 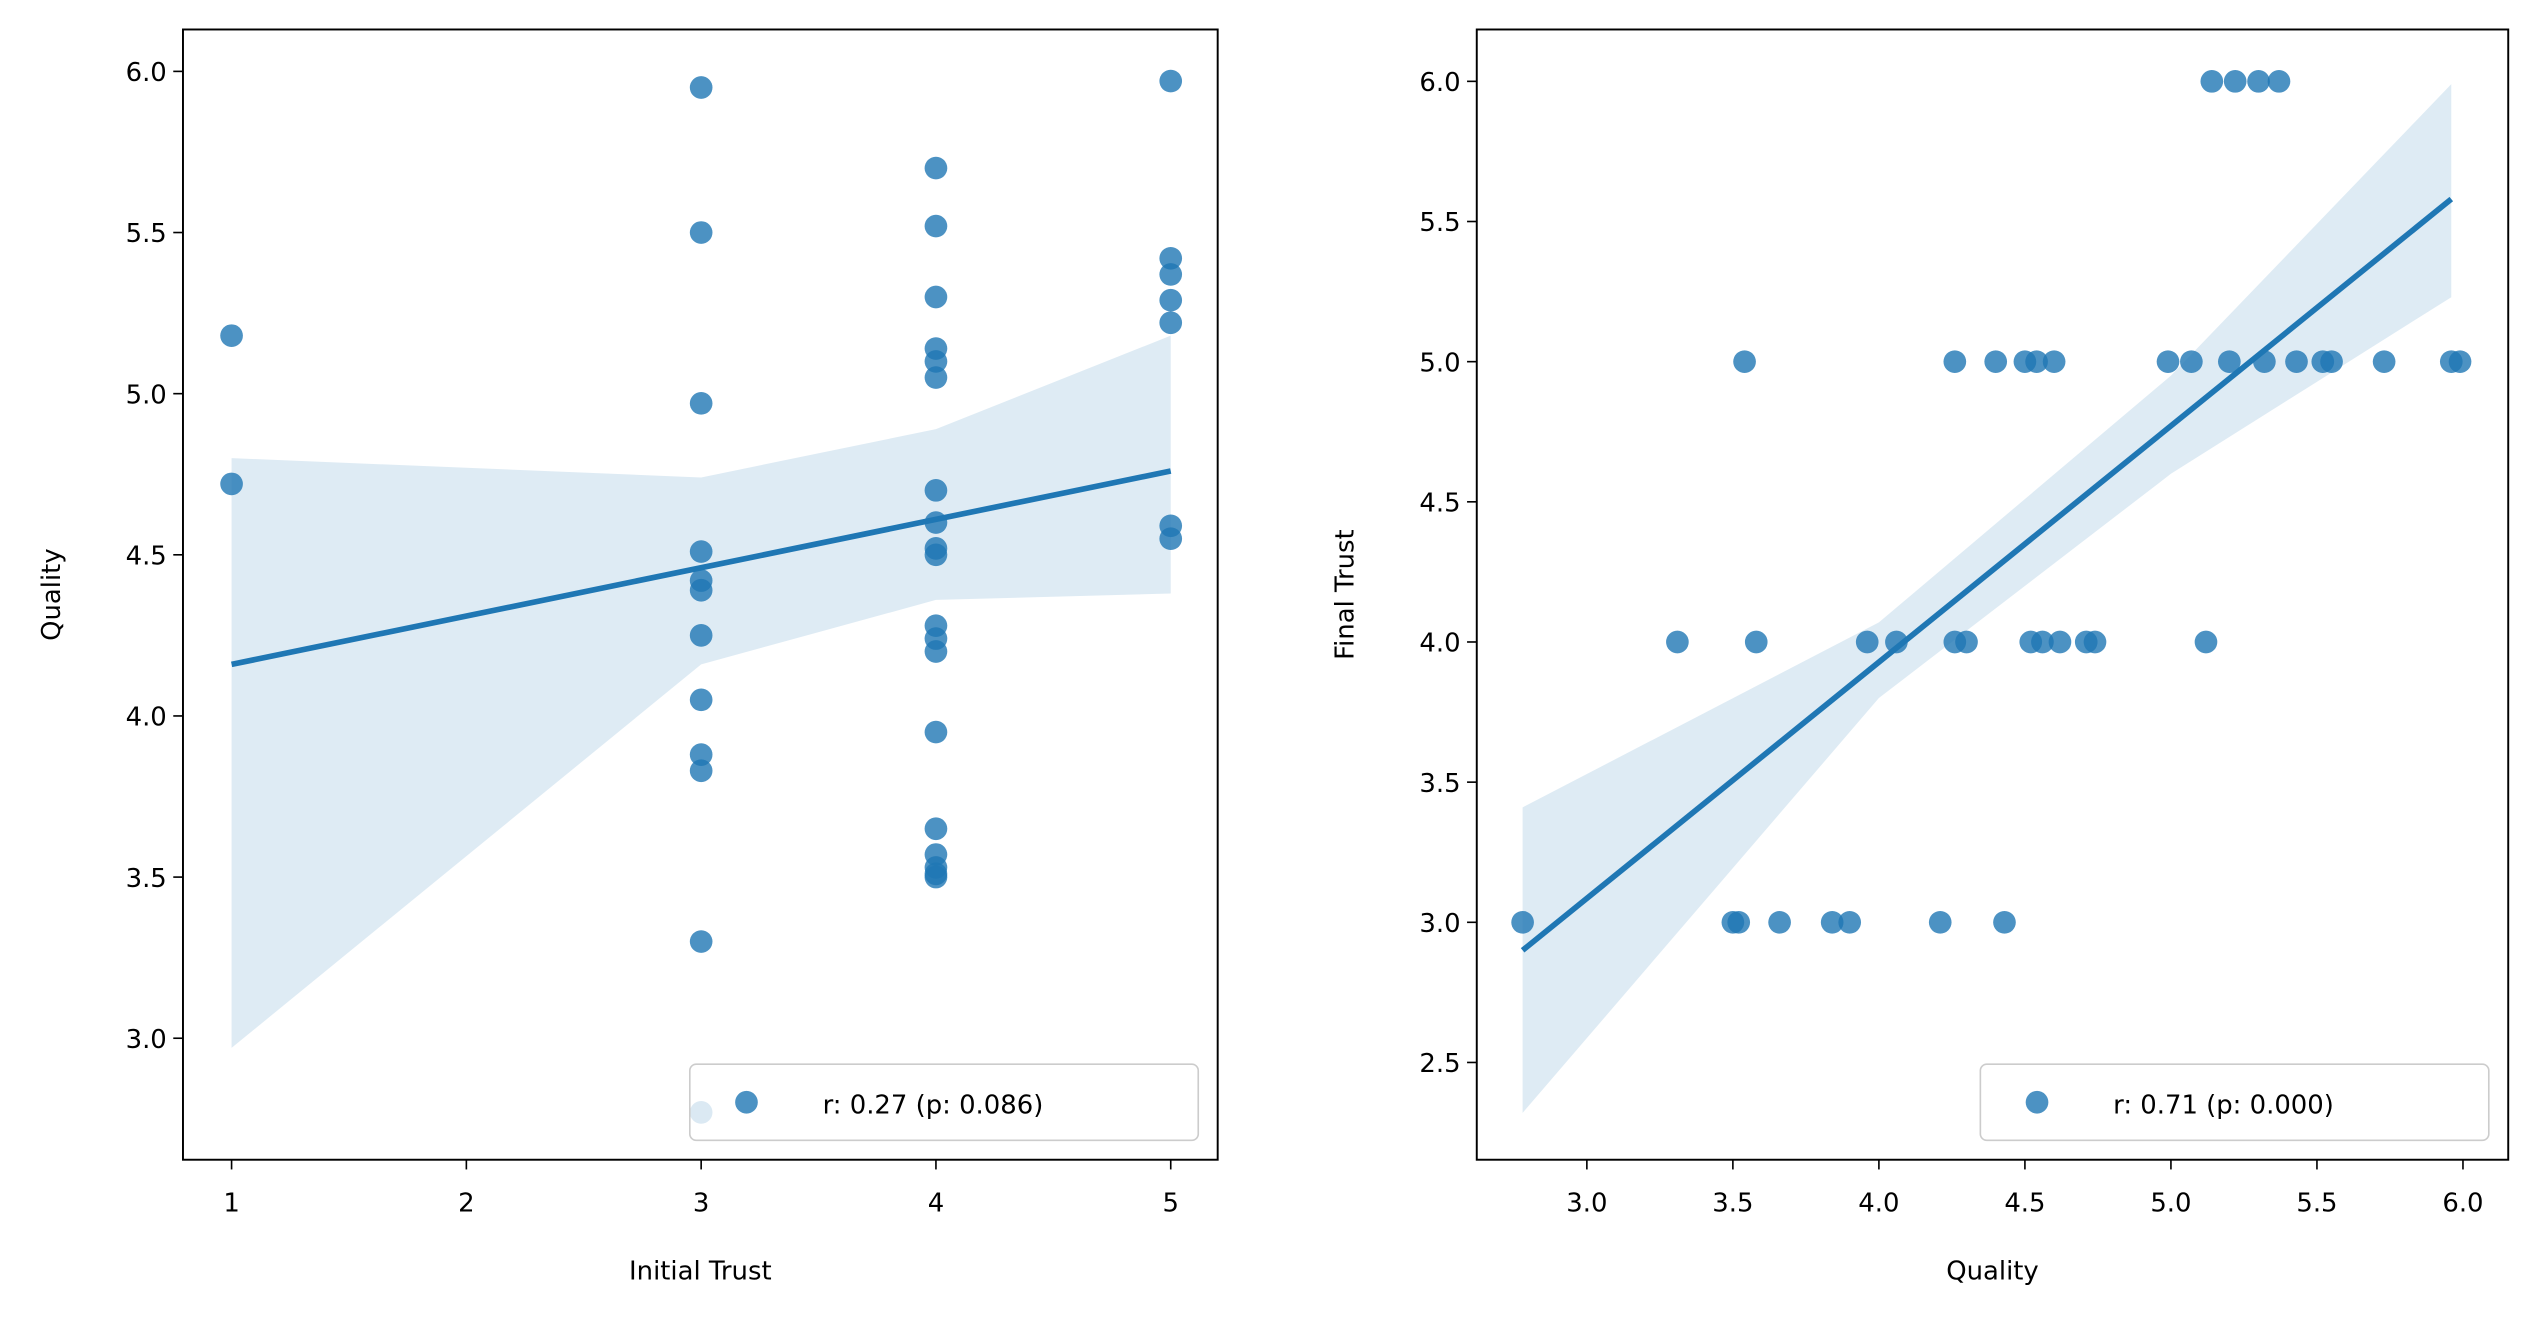 What do you see at coordinates (2170, 1204) in the screenshot?
I see `x-tick-label: 5.0` at bounding box center [2170, 1204].